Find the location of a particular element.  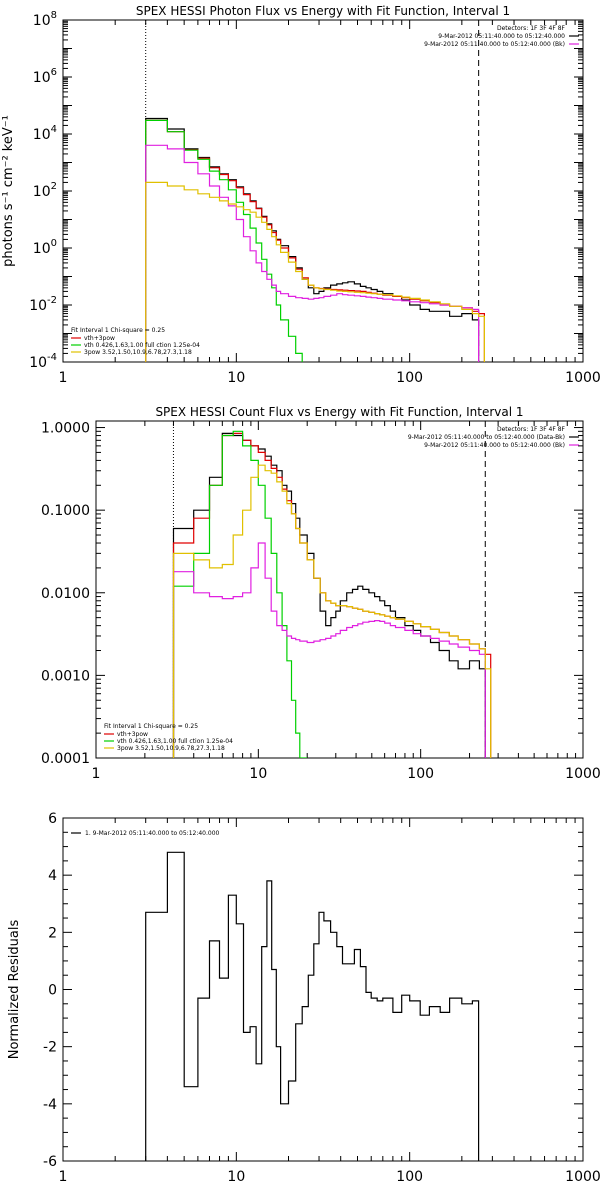

y-tick-label: 10⁻² is located at coordinates (43, 304).